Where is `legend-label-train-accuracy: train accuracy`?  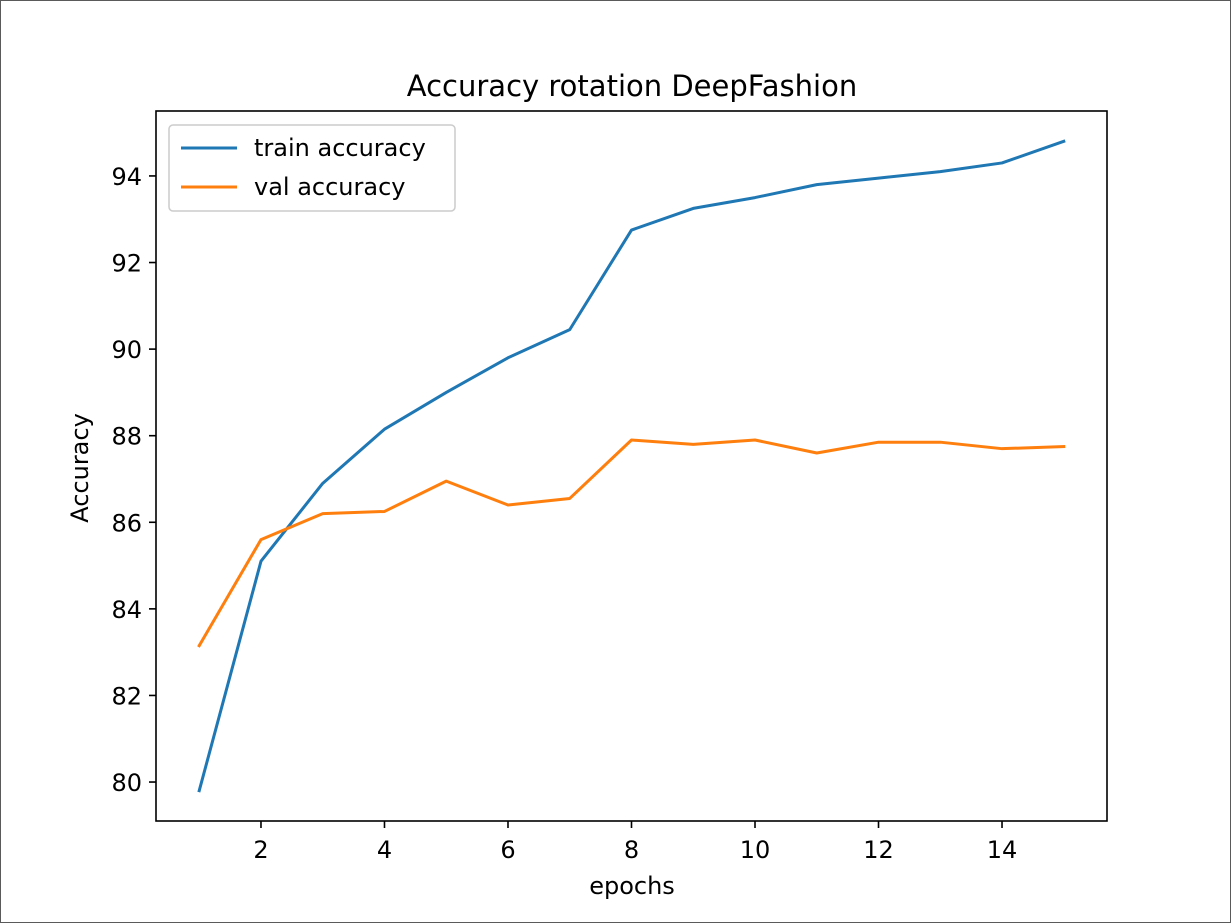
legend-label-train-accuracy: train accuracy is located at coordinates (340, 148).